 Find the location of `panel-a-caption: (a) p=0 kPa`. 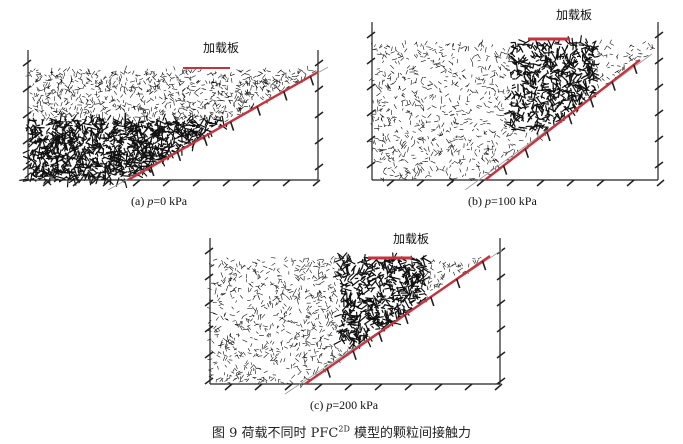

panel-a-caption: (a) p=0 kPa is located at coordinates (159, 201).